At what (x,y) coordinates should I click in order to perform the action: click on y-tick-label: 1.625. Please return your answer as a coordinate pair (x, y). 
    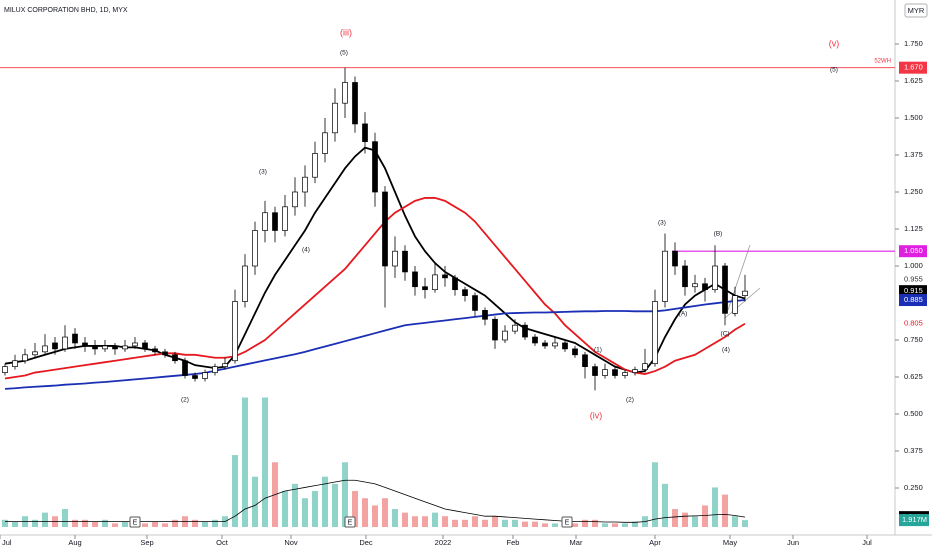
    Looking at the image, I should click on (913, 80).